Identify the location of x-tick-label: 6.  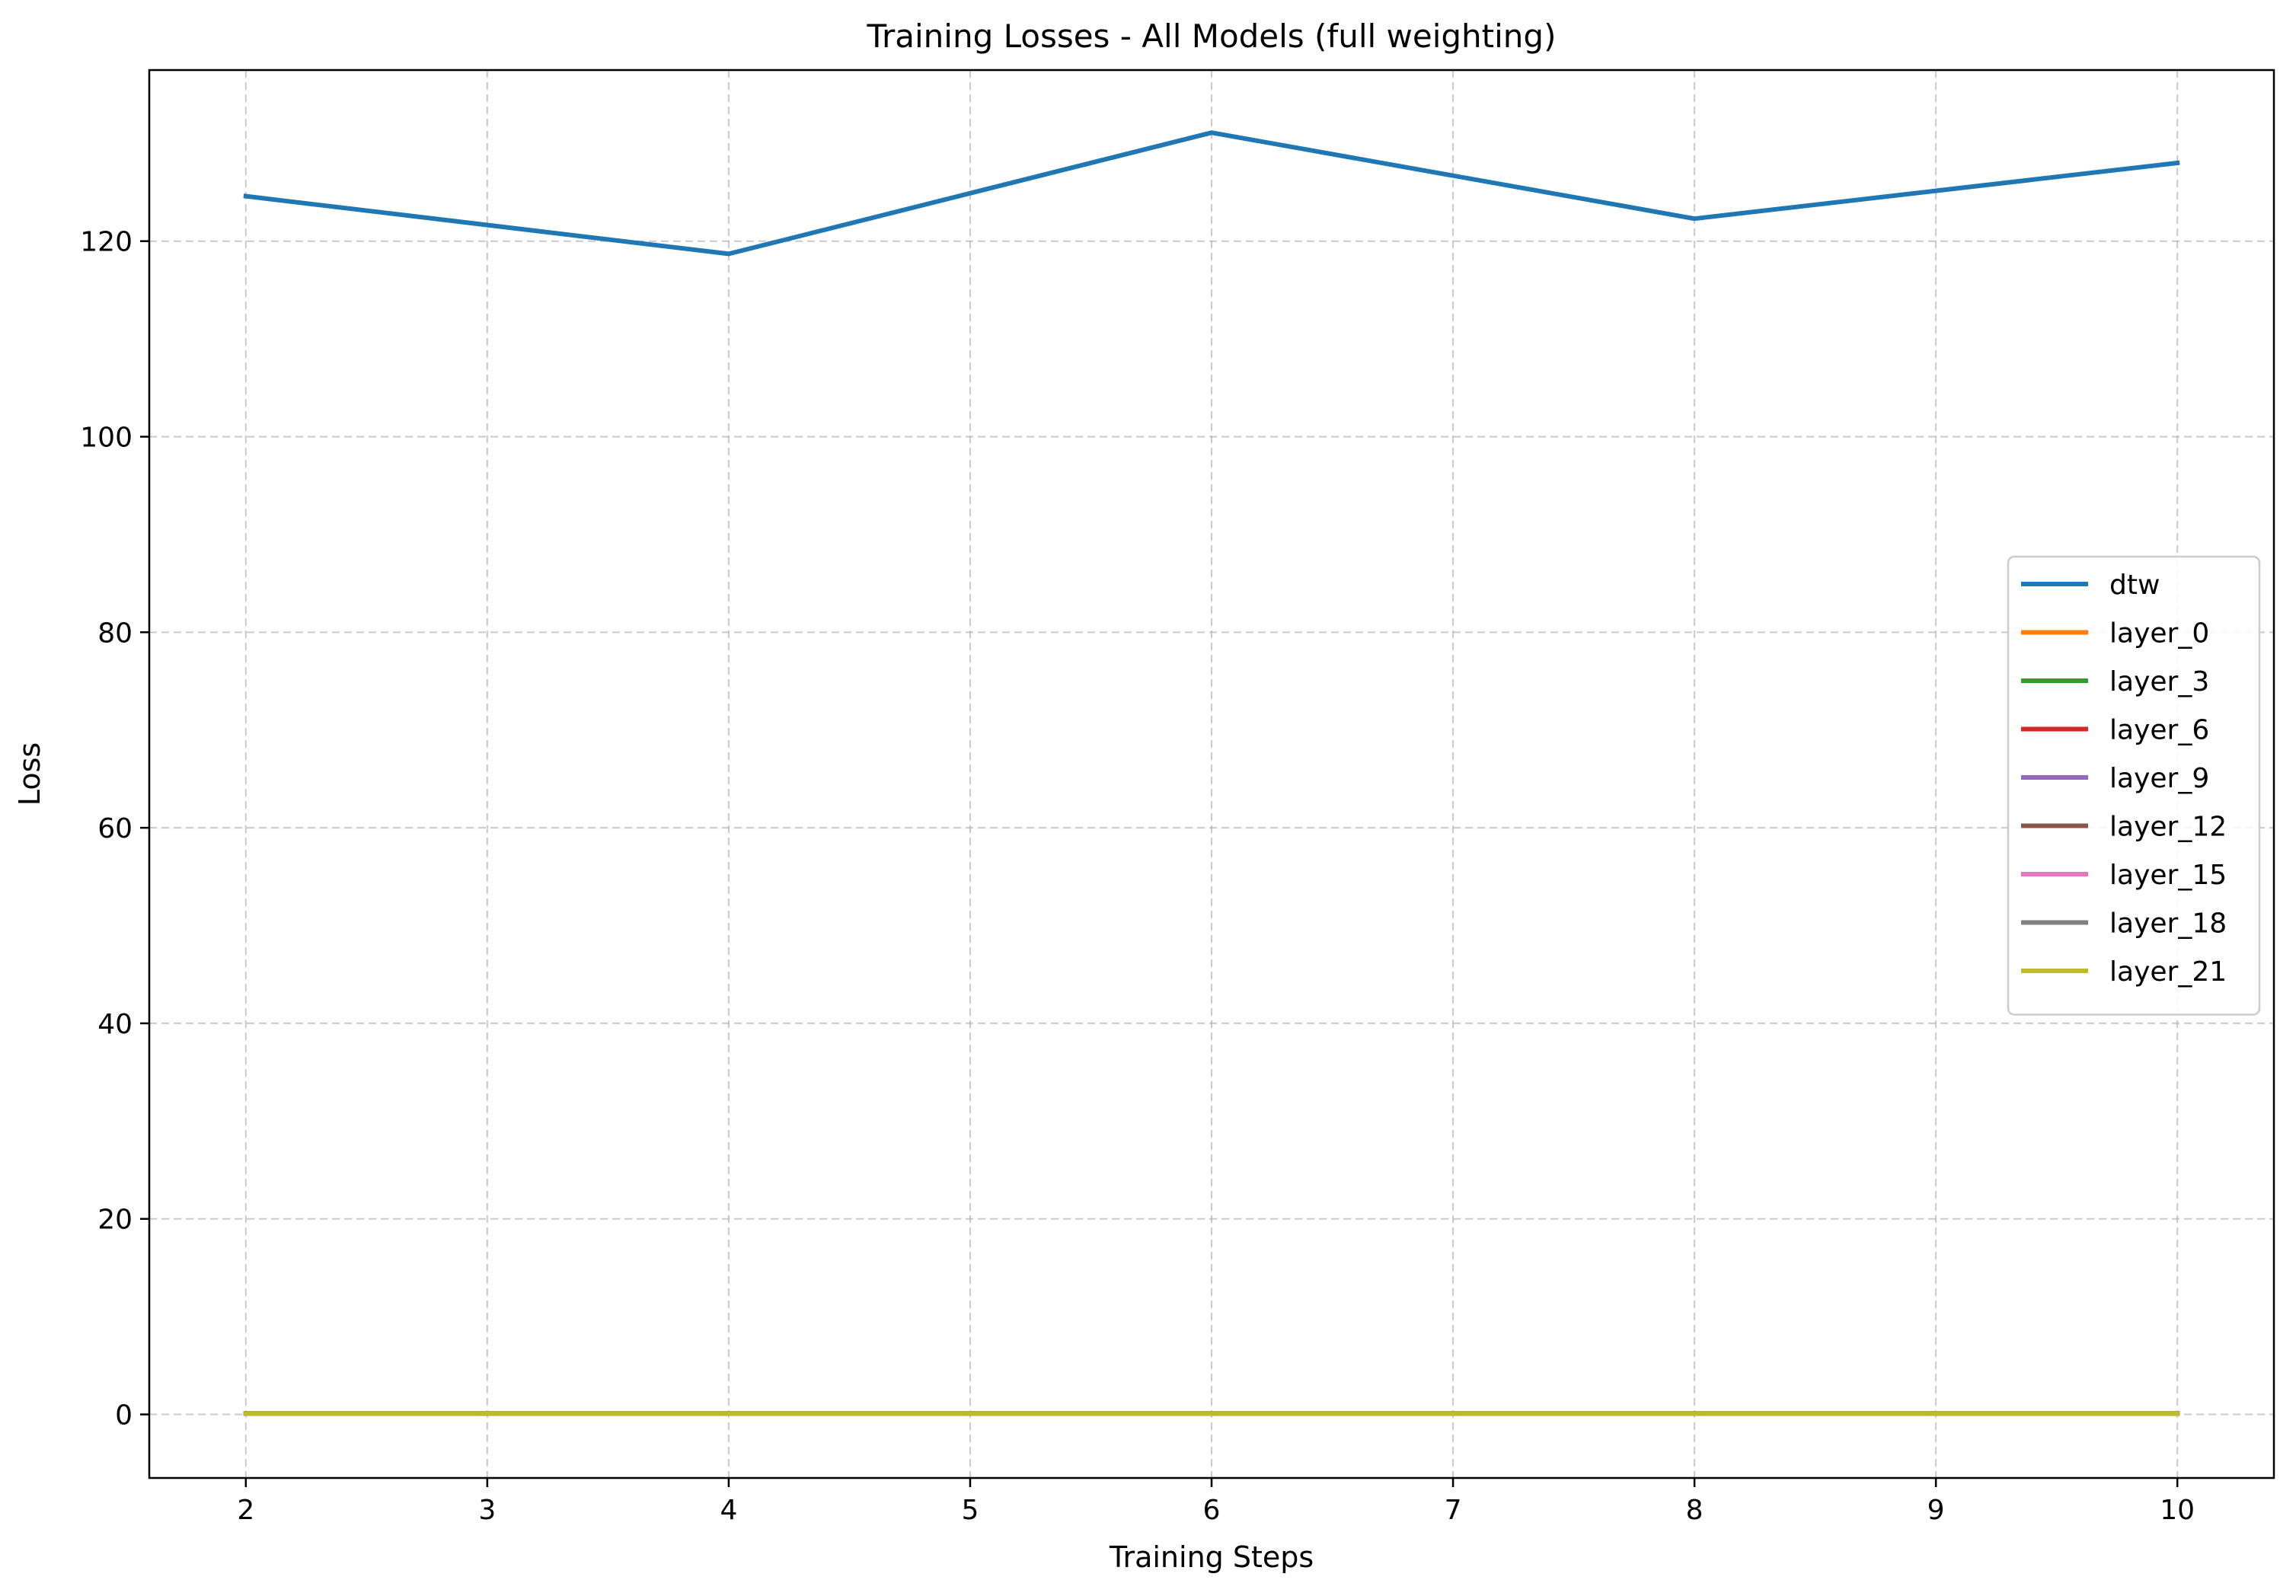
(1212, 1510).